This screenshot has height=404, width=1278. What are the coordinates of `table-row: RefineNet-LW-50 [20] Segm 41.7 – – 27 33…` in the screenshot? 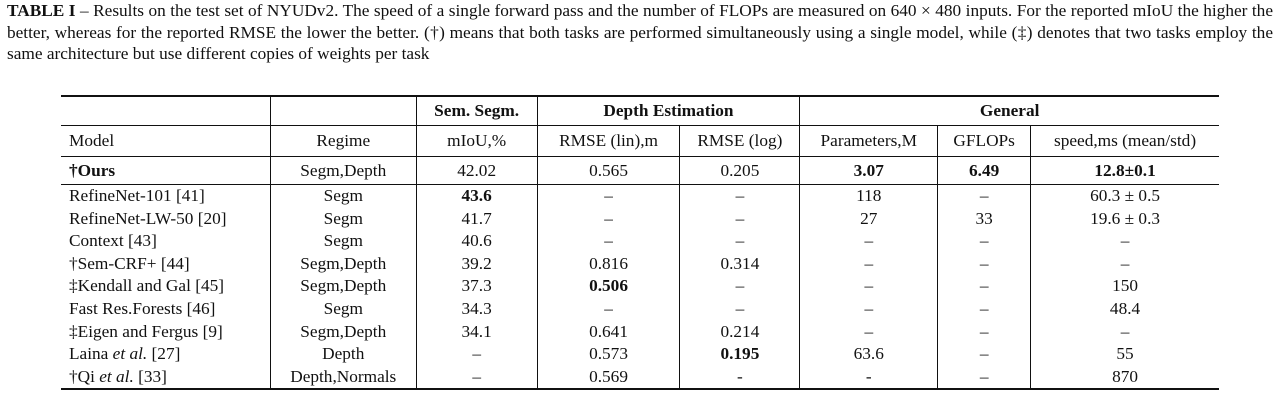 It's located at (640, 219).